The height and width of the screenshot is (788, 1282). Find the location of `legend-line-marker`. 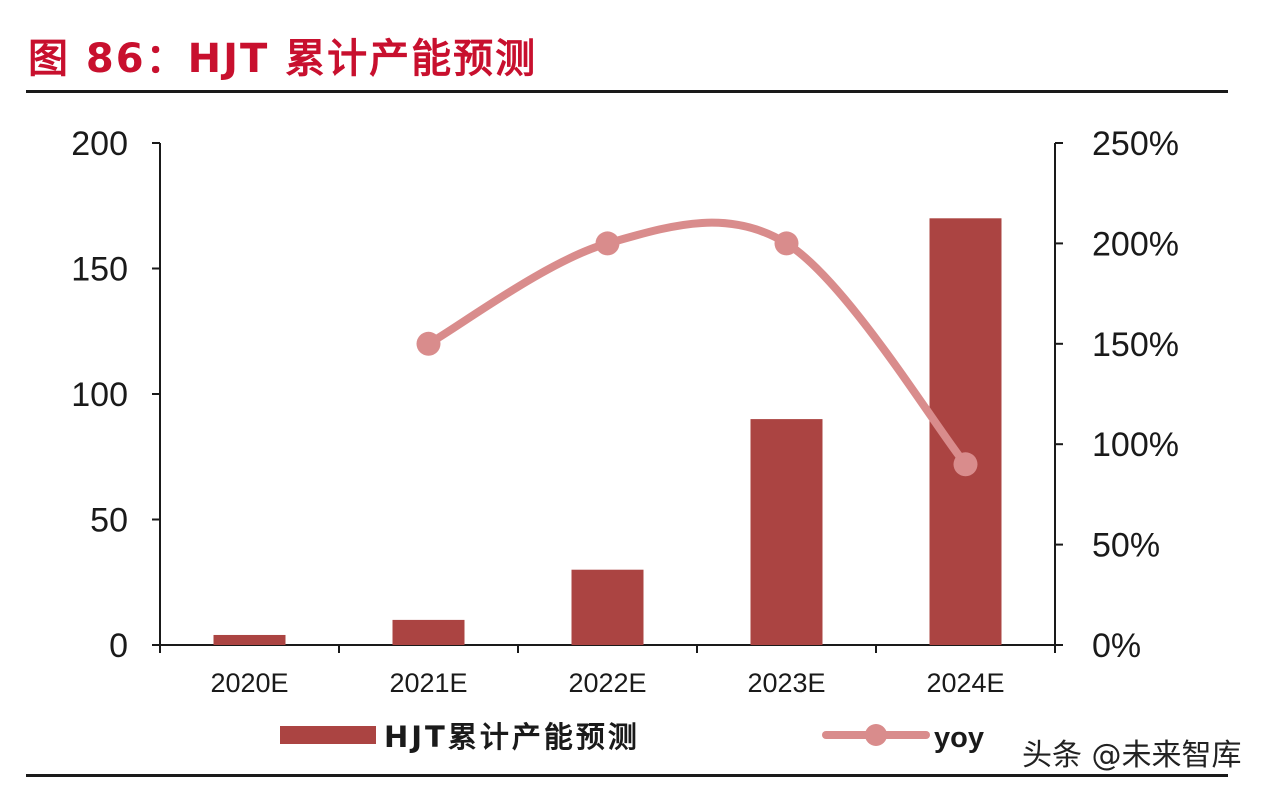

legend-line-marker is located at coordinates (876, 735).